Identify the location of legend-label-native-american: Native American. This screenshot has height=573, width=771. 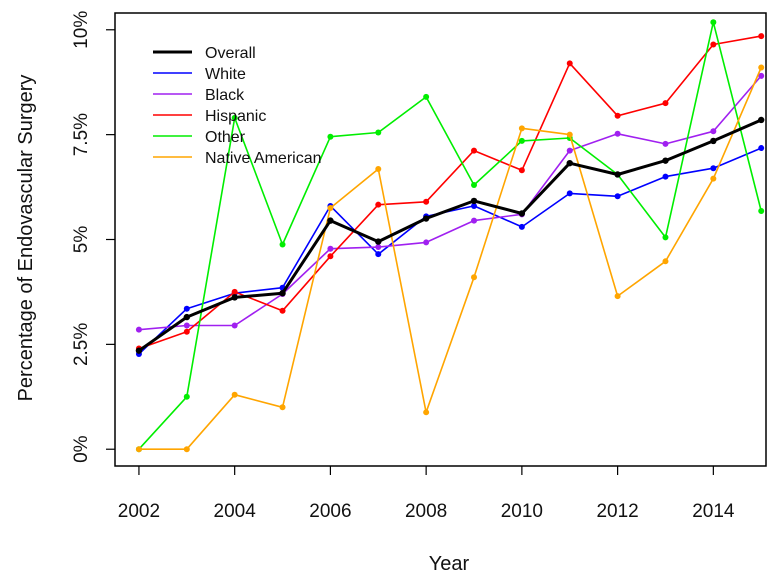
(263, 158).